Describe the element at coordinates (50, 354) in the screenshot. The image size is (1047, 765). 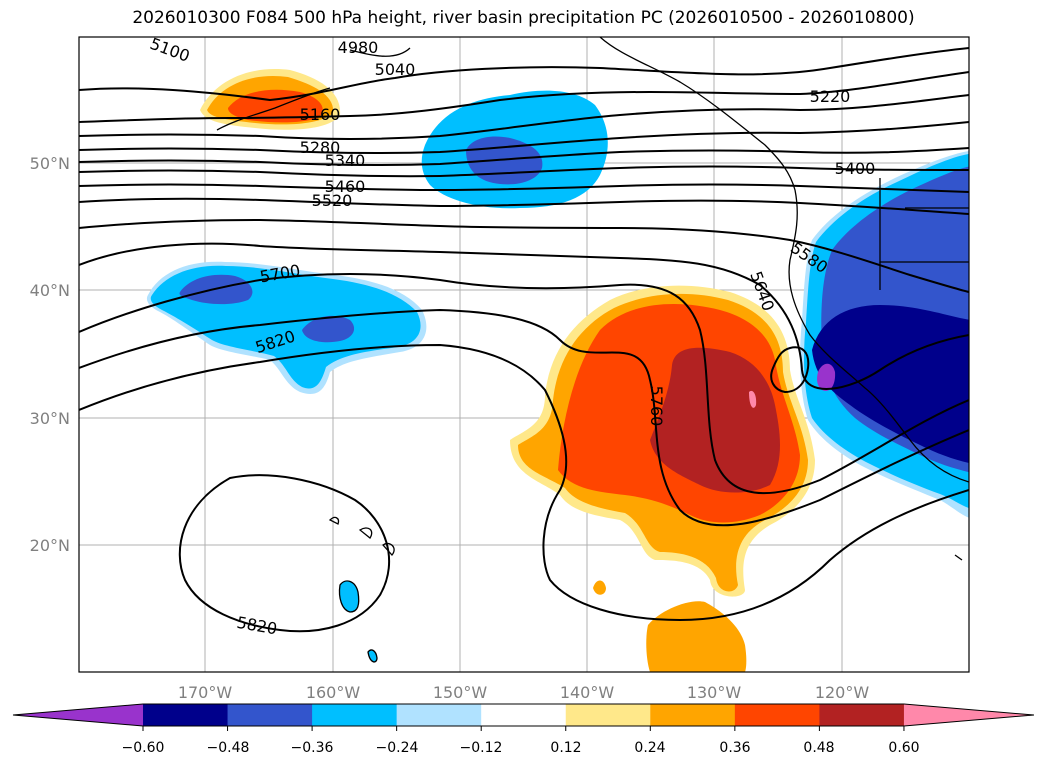
I see `latitude-labels: 50°N 40°N 30°N 20°N` at that location.